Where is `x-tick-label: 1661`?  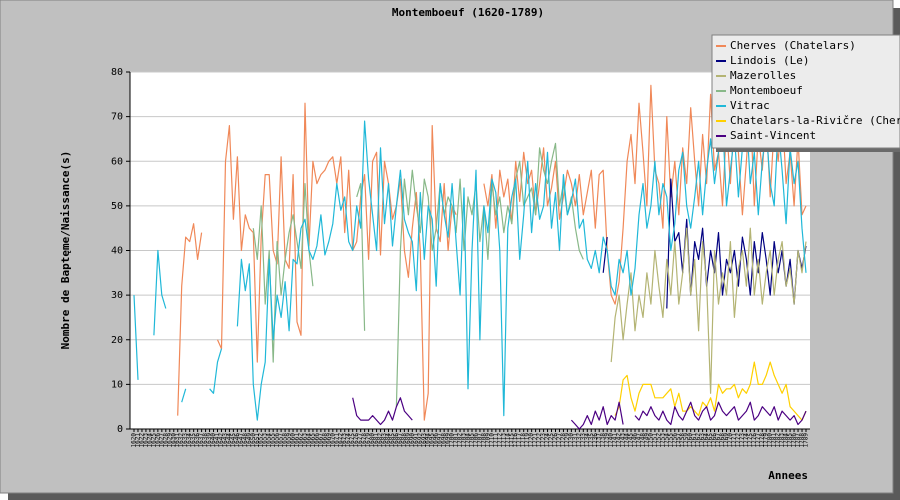
x-tick-label: 1661 is located at coordinates (297, 440).